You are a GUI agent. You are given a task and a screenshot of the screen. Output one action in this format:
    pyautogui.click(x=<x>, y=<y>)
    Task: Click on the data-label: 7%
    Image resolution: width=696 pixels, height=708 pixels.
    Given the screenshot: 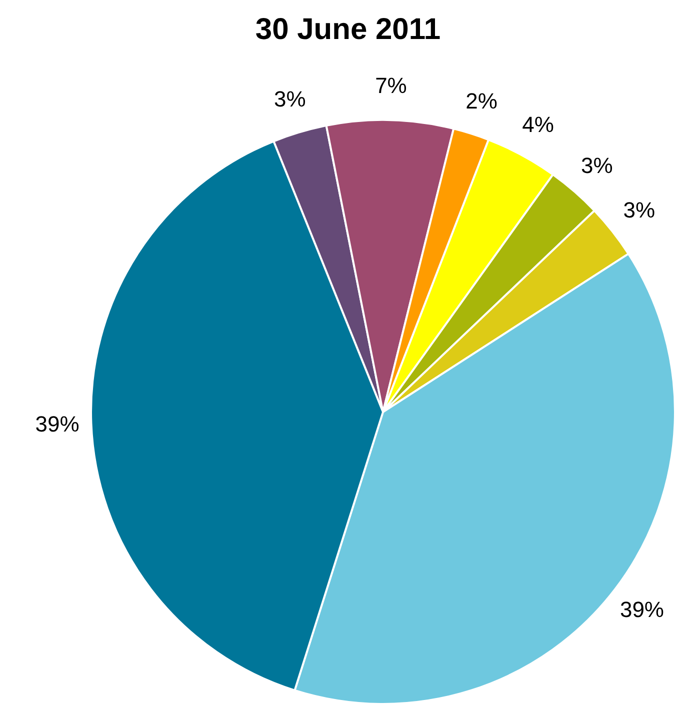 What is the action you would take?
    pyautogui.click(x=391, y=85)
    